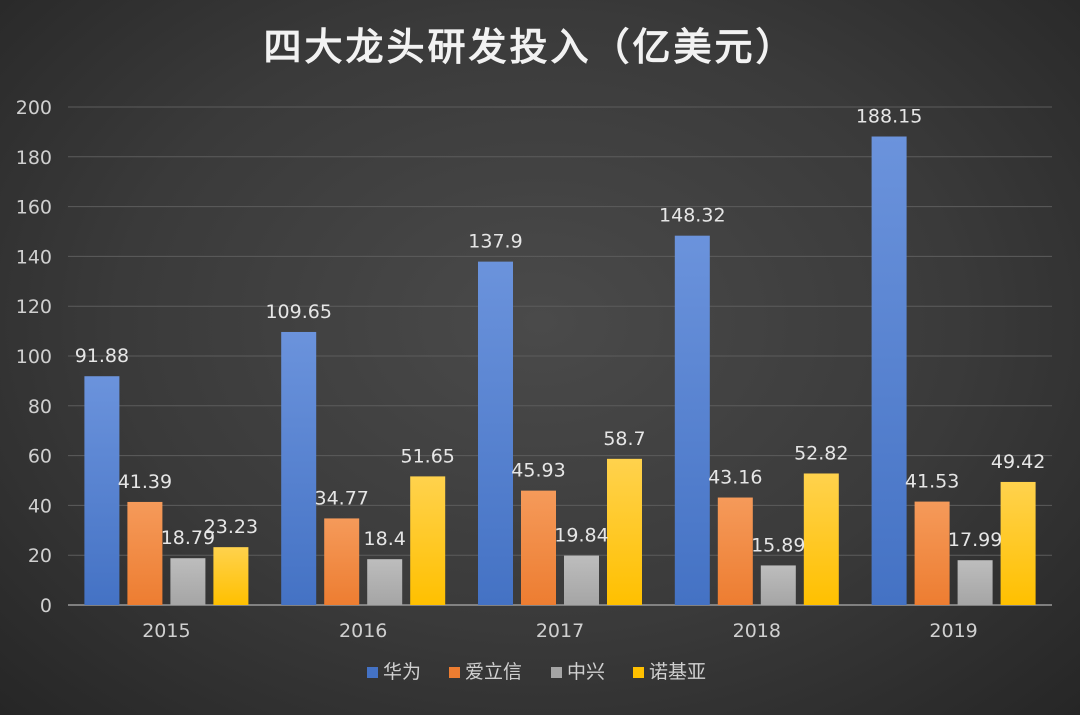  Describe the element at coordinates (341, 498) in the screenshot. I see `data-label: 34.77` at that location.